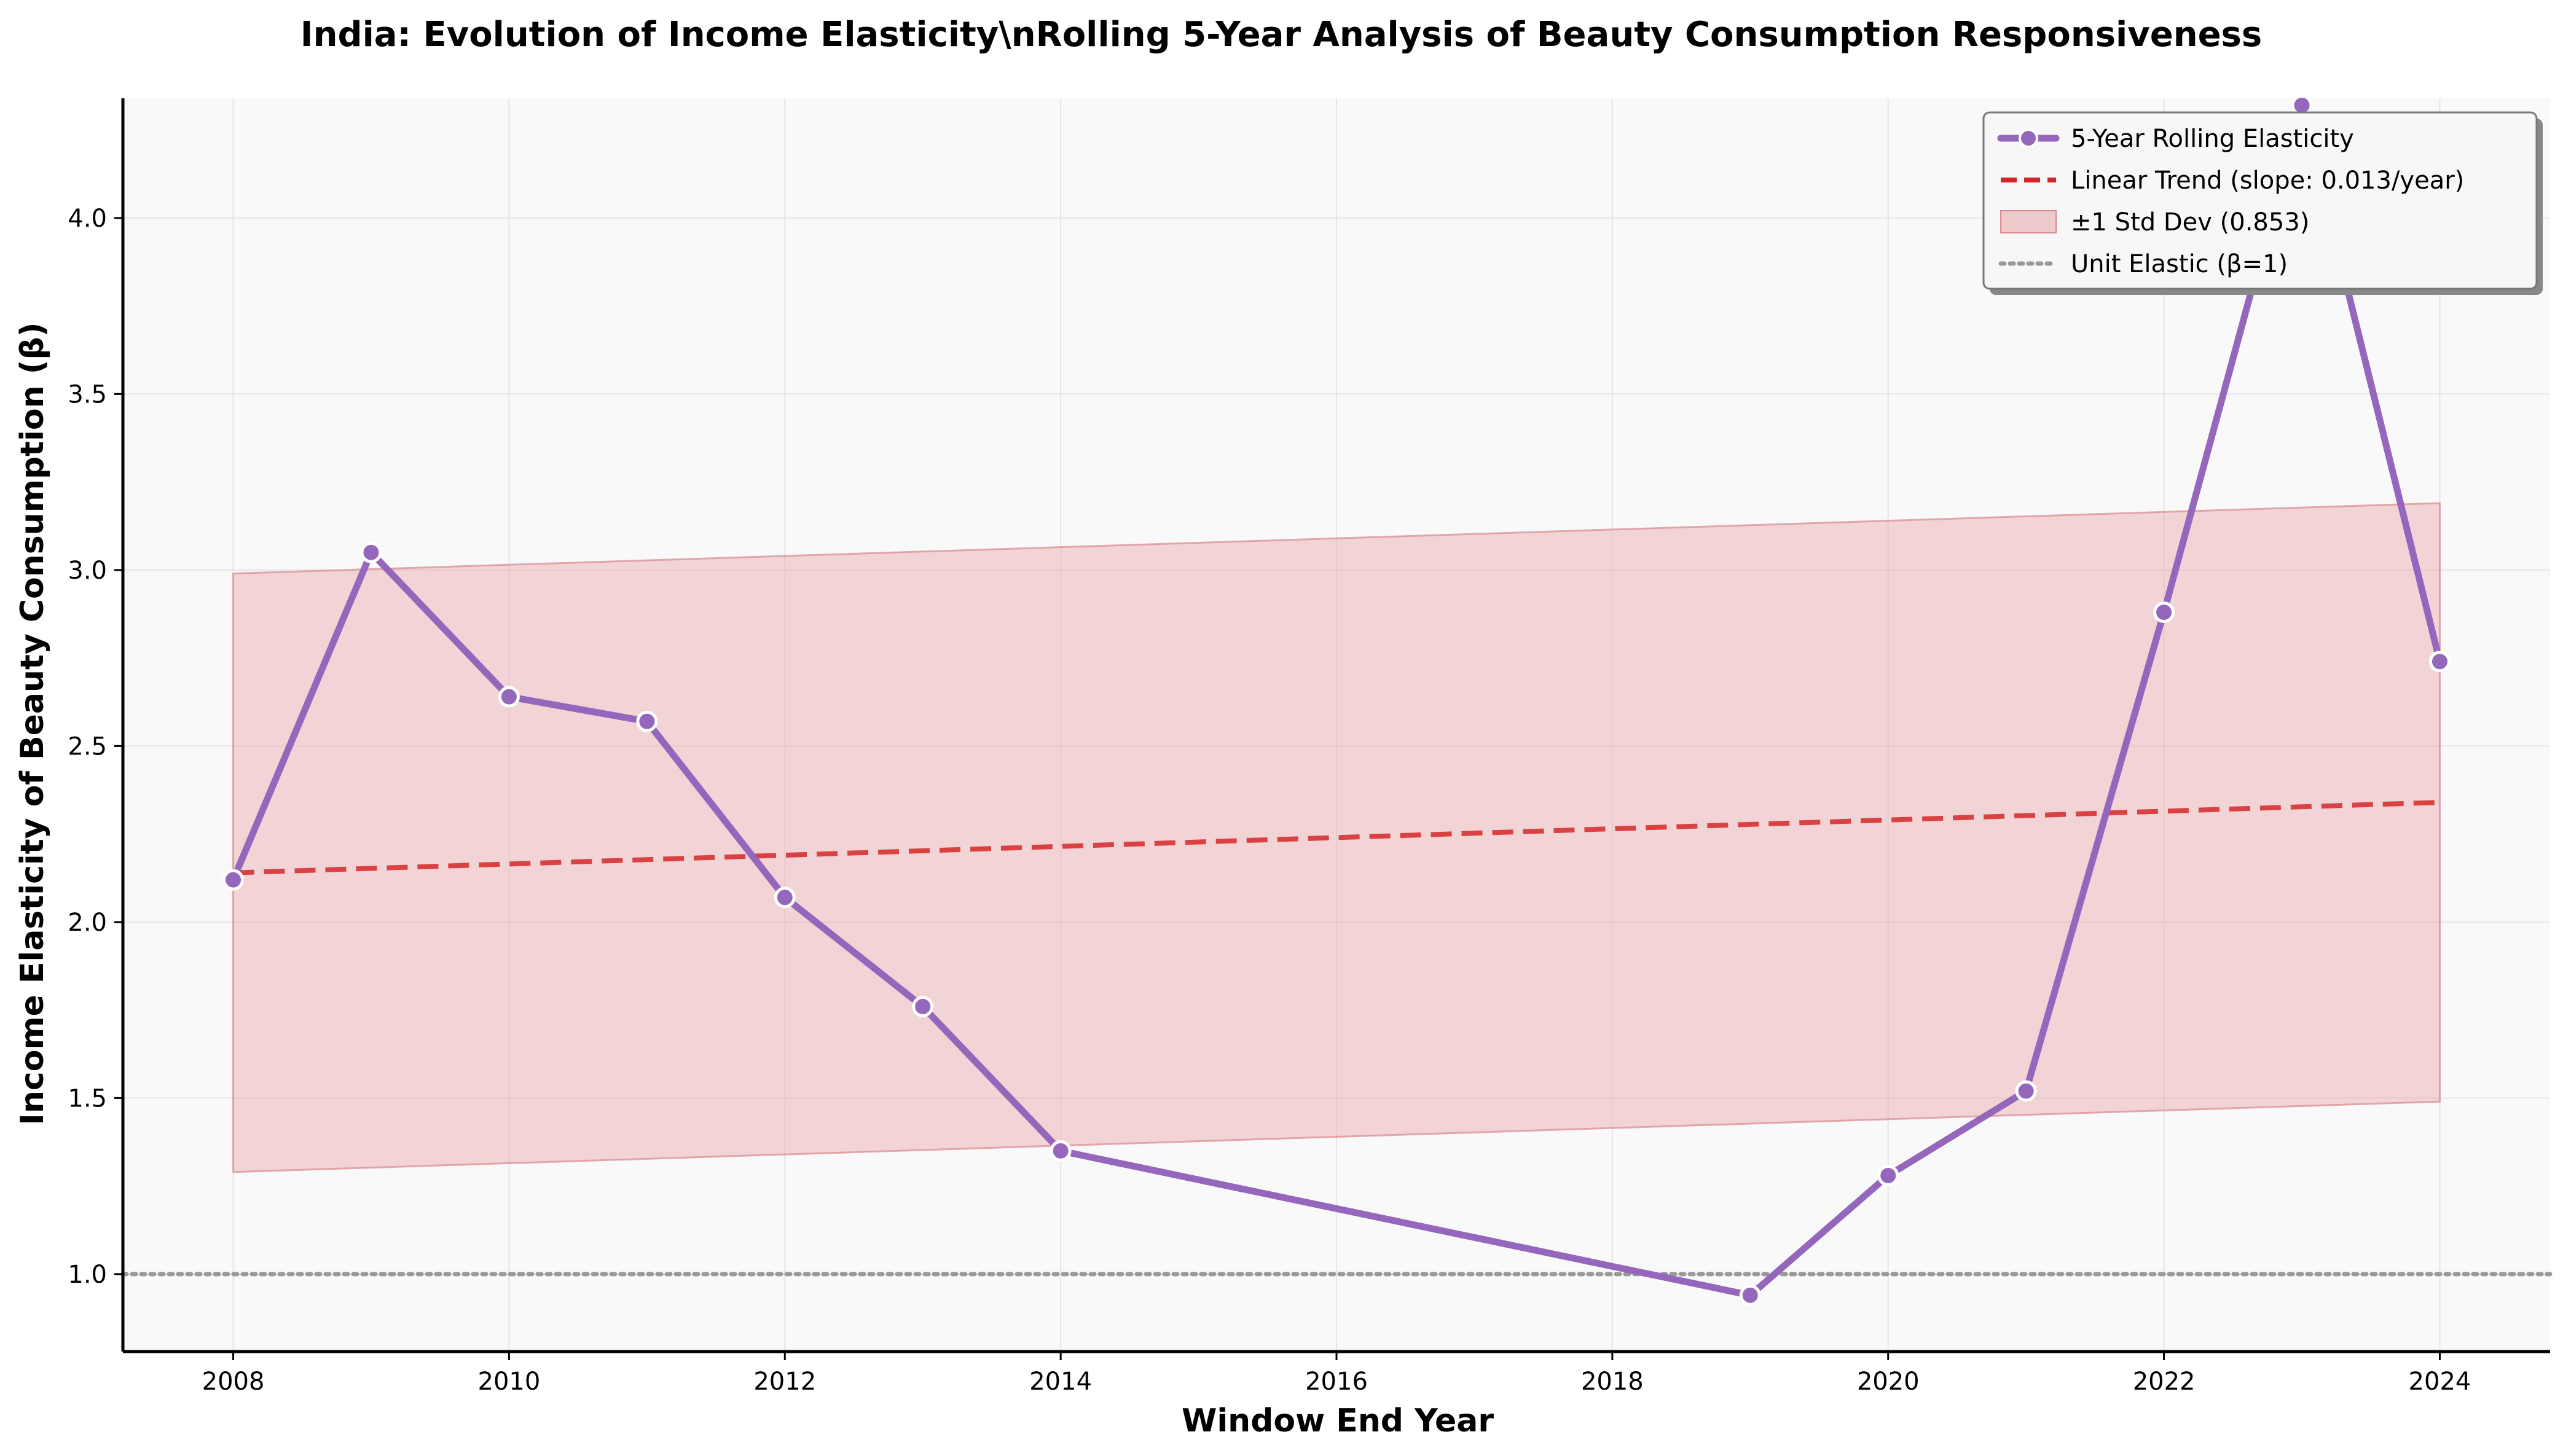 This screenshot has width=2563, height=1456. I want to click on x-tick-label: 2016, so click(1337, 1382).